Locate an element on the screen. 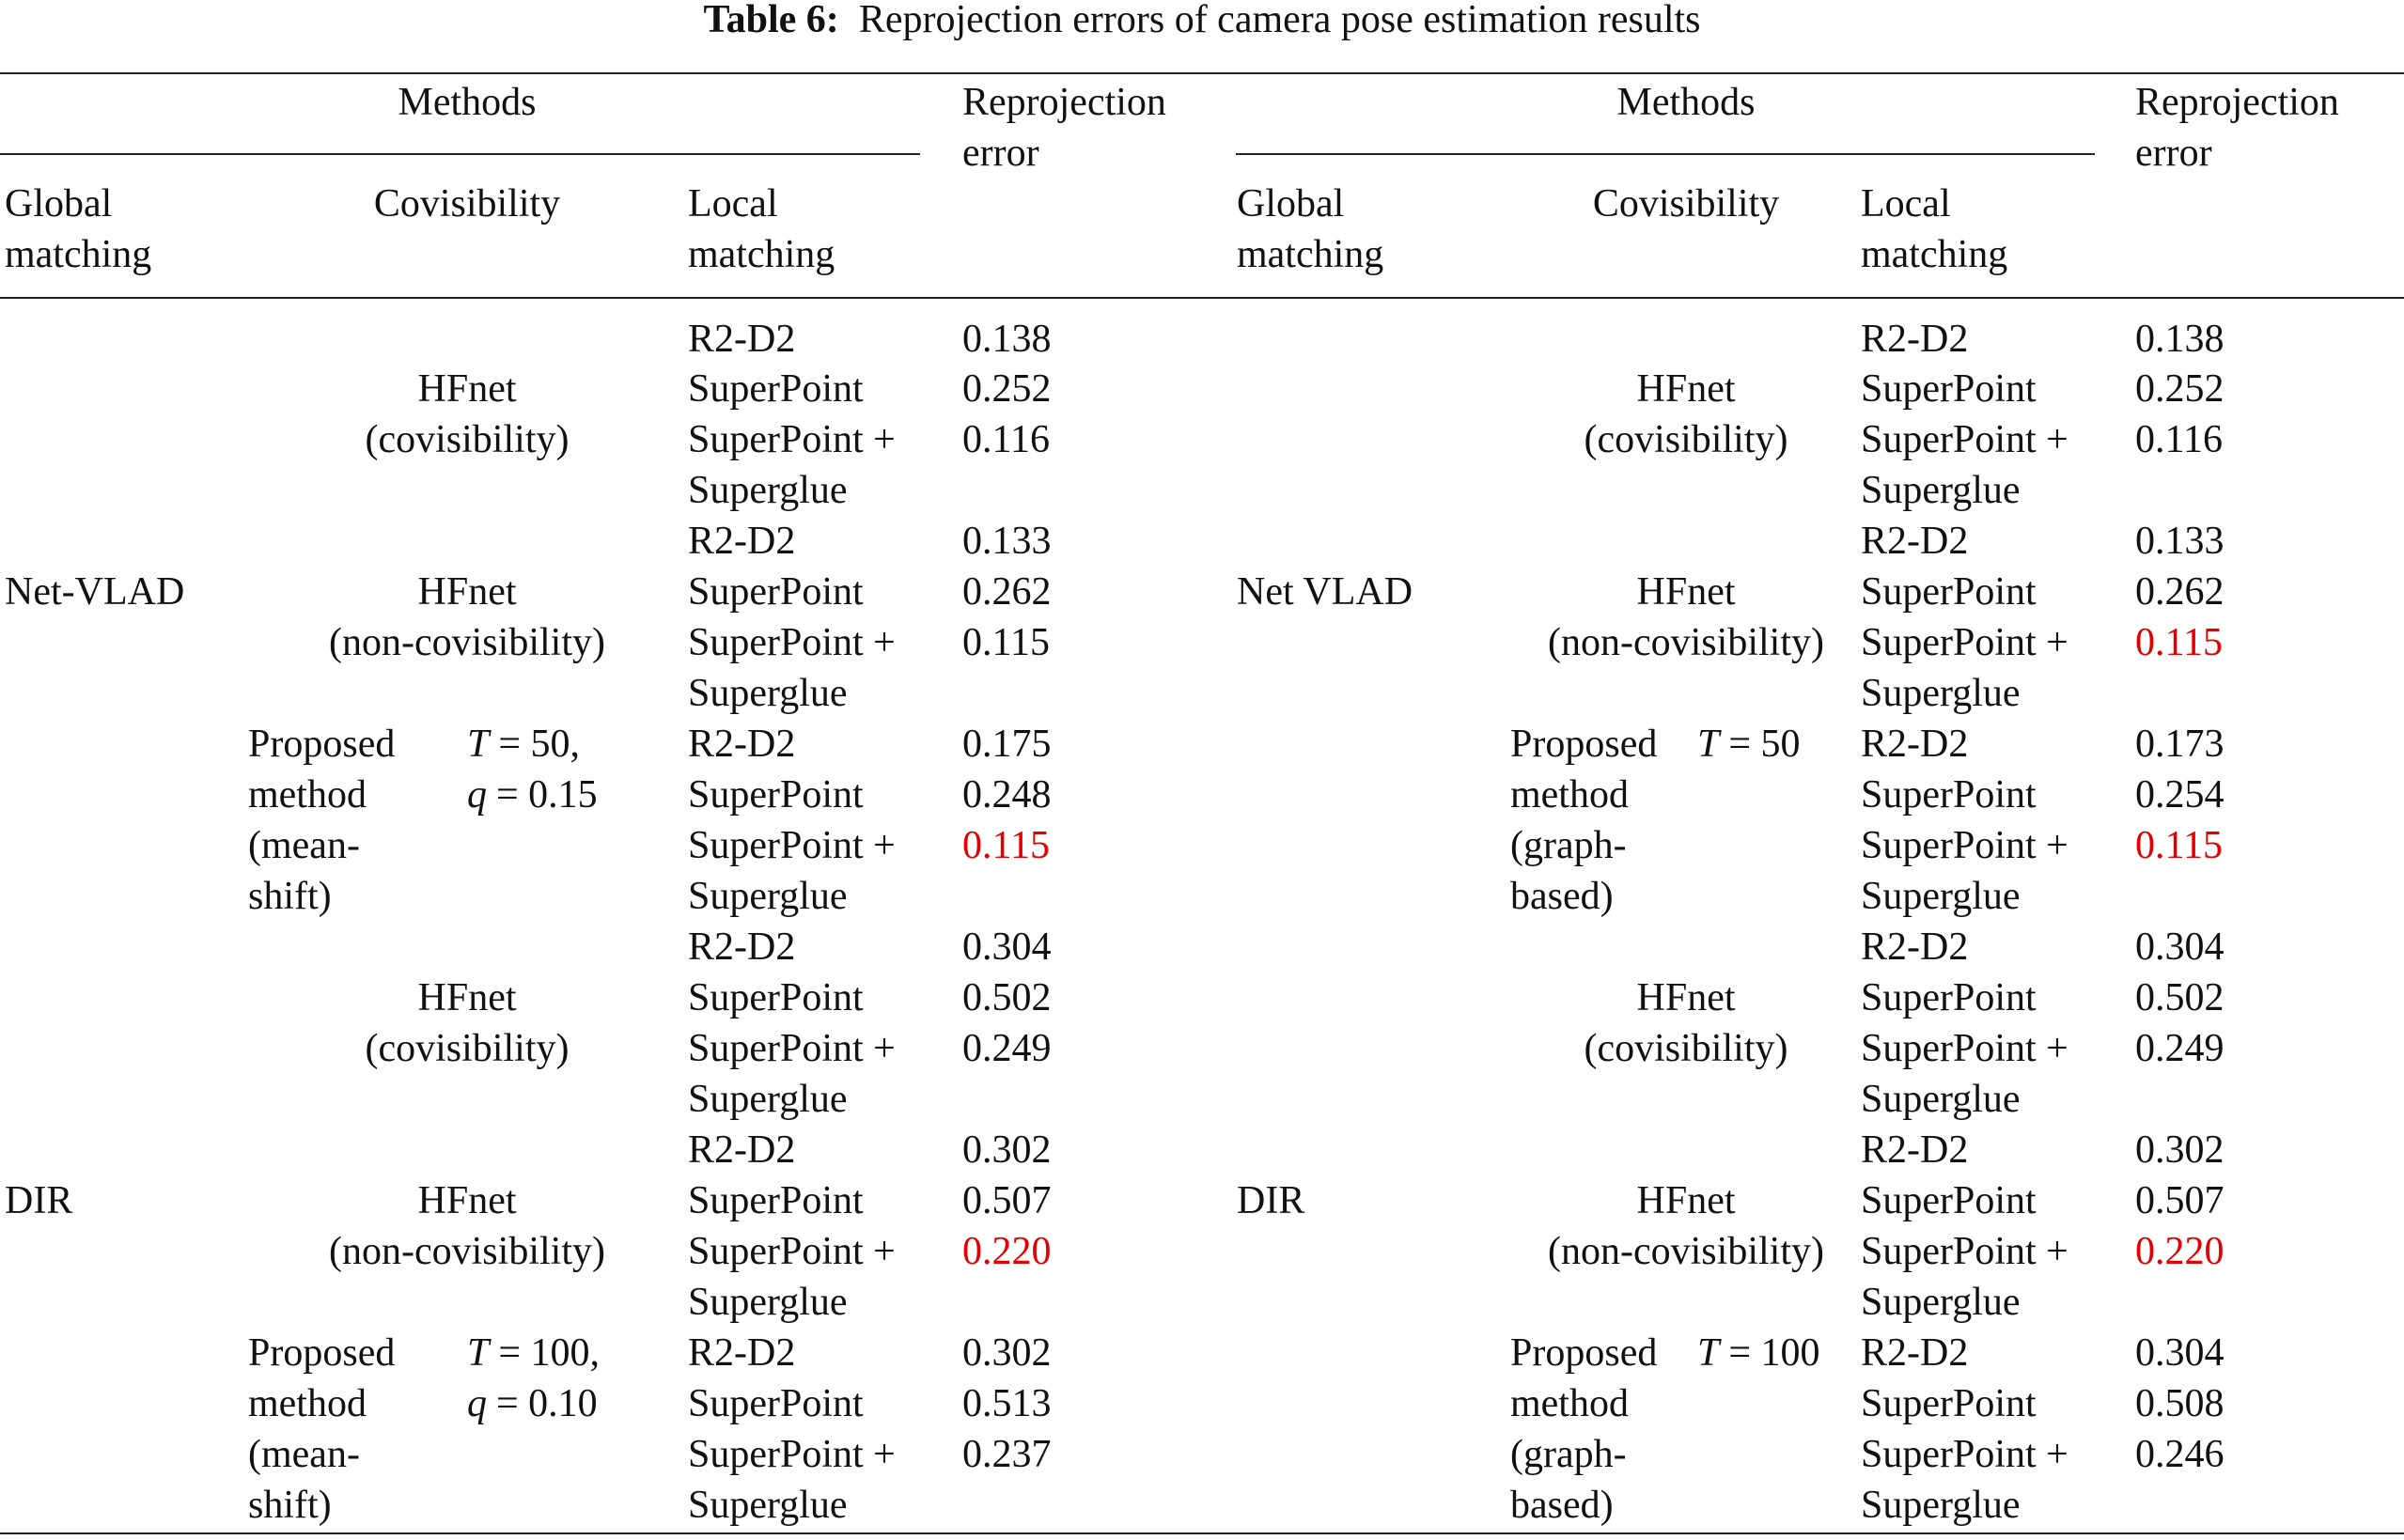  method-variant: (graph-based) is located at coordinates (1568, 871).